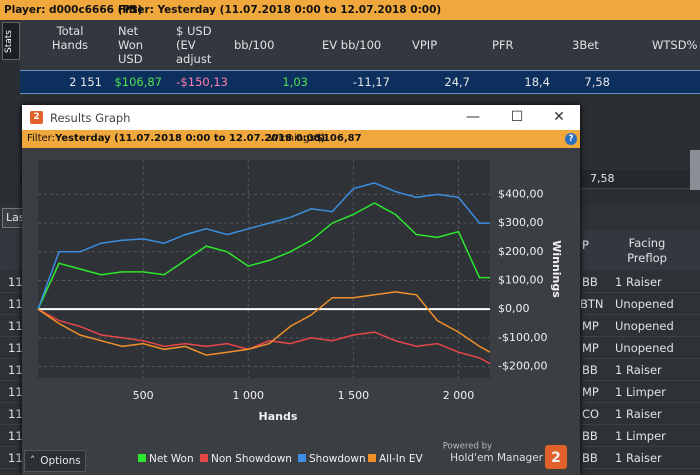  Describe the element at coordinates (251, 459) in the screenshot. I see `legend-label: Non Showdown` at that location.